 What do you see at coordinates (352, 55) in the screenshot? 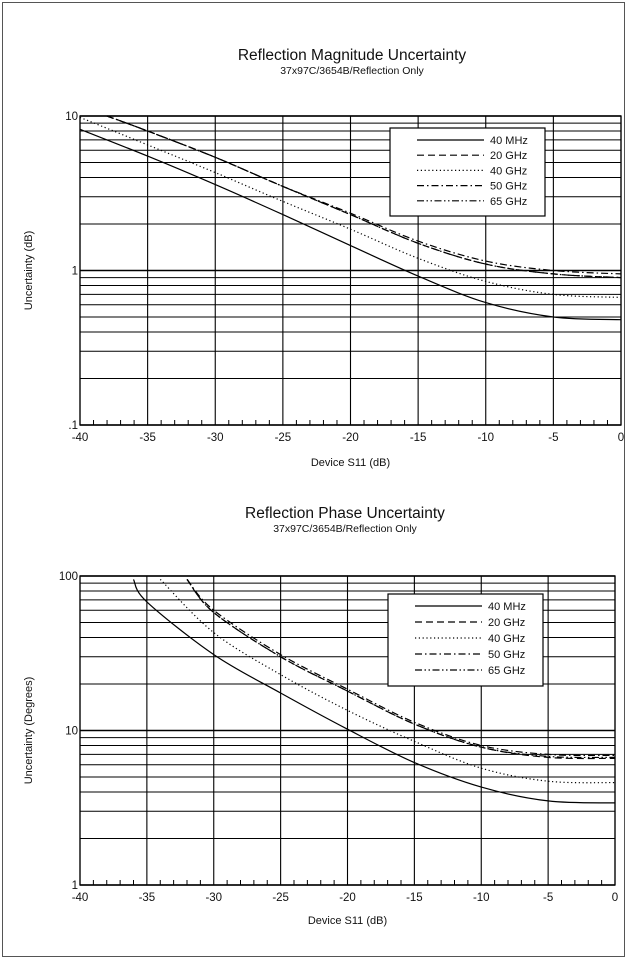
I see `chart-title: Reflection Magnitude Uncertainty` at bounding box center [352, 55].